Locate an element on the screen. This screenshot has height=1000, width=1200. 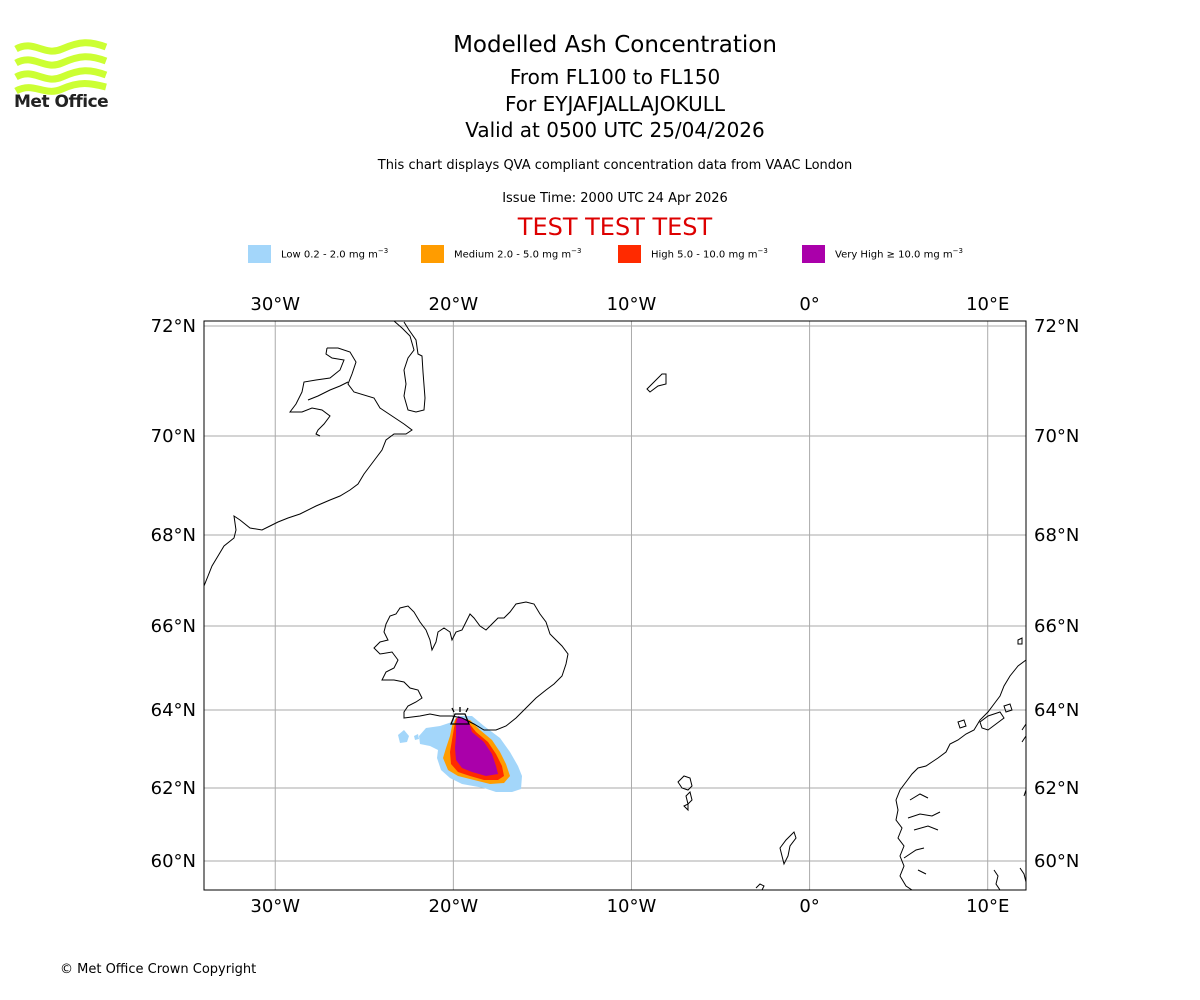
ash-very-high is located at coordinates (476, 746).